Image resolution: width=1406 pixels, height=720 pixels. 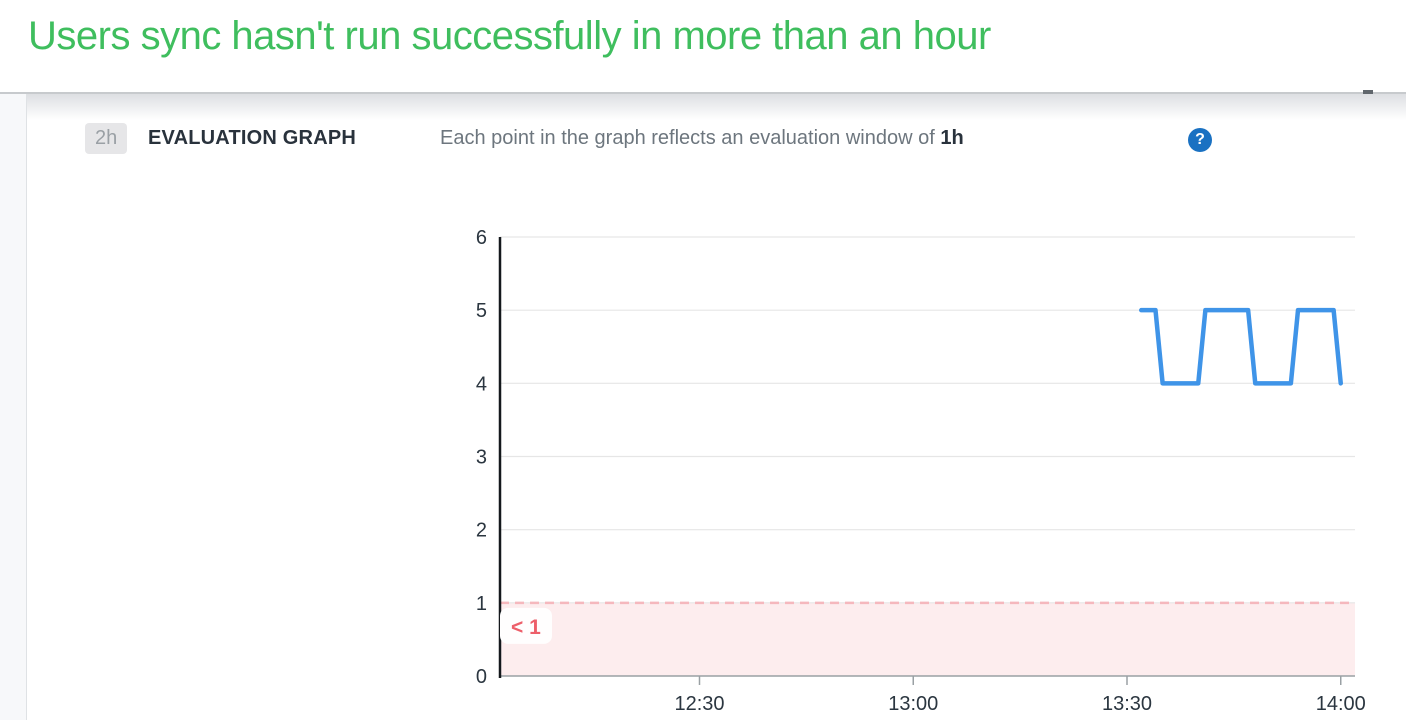 What do you see at coordinates (927, 639) in the screenshot?
I see `threshold-region` at bounding box center [927, 639].